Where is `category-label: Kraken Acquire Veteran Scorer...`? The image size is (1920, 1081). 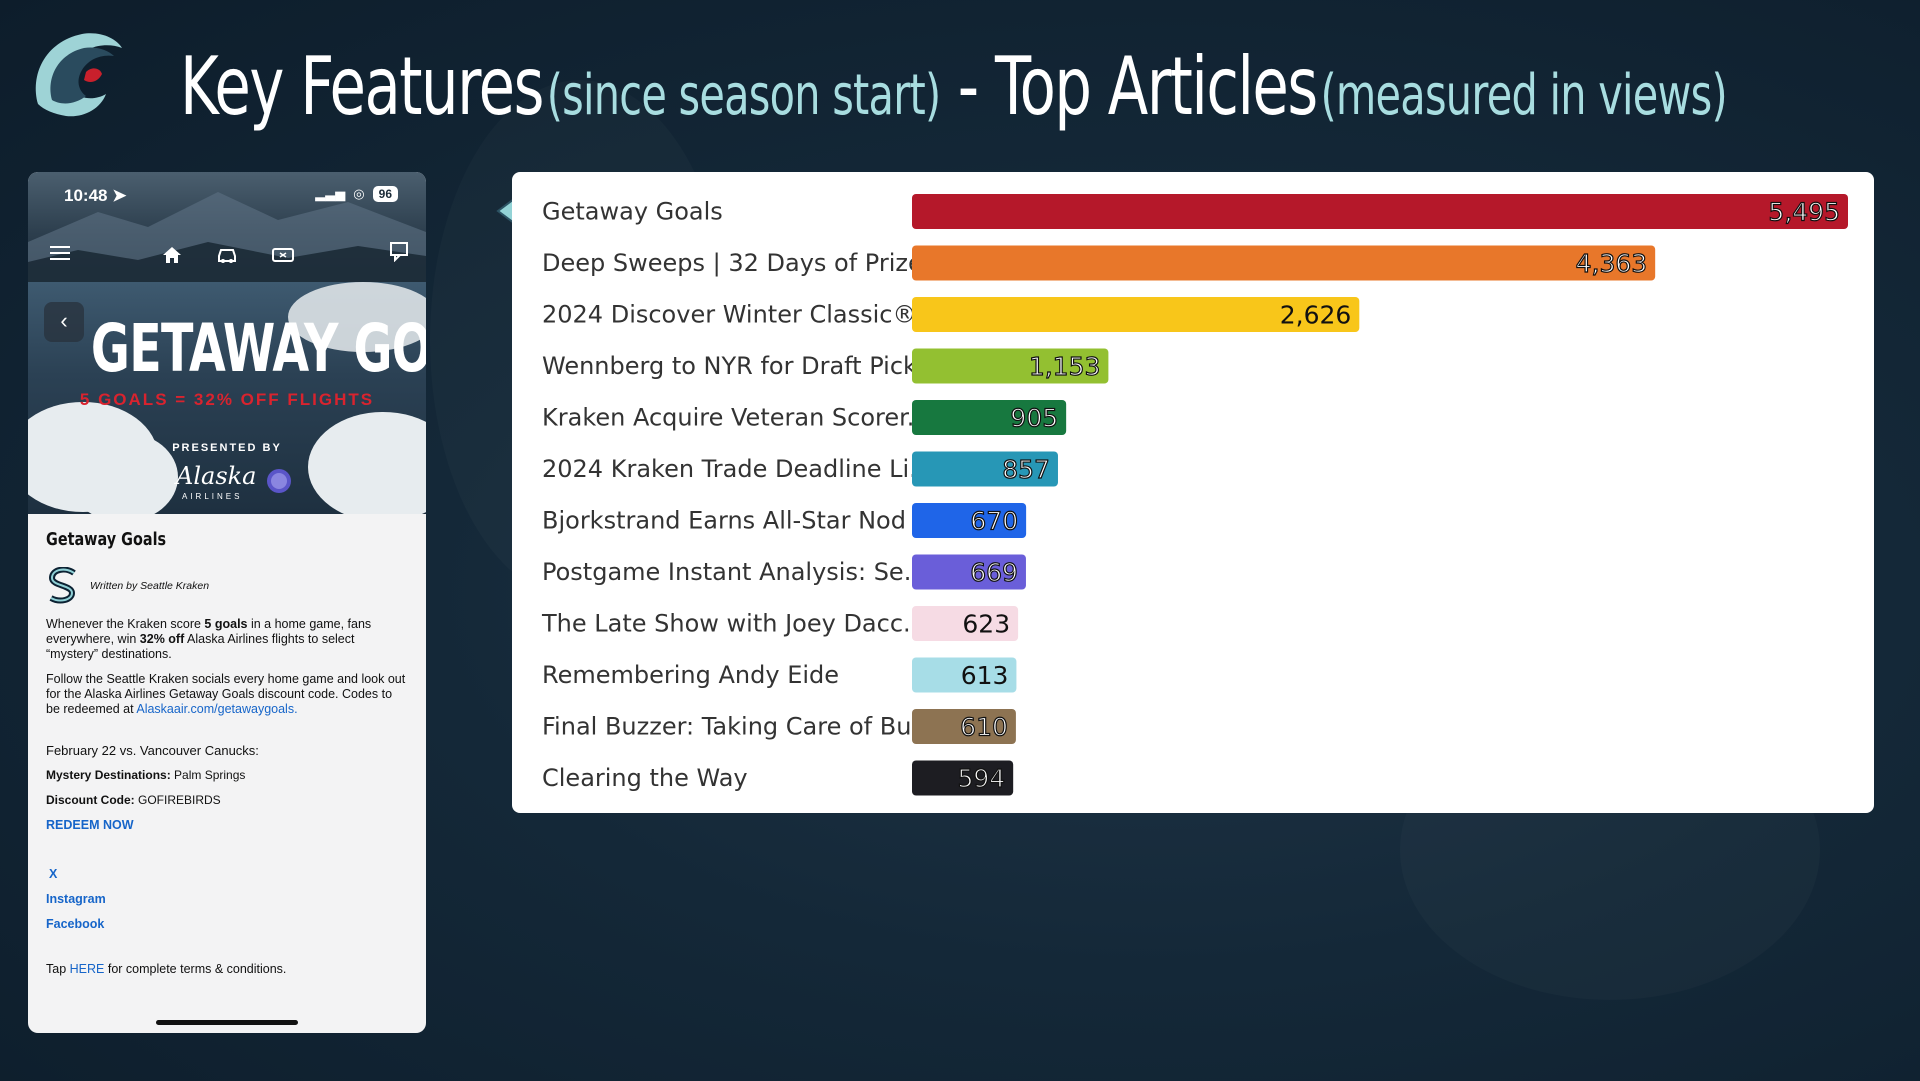 category-label: Kraken Acquire Veteran Scorer... is located at coordinates (736, 418).